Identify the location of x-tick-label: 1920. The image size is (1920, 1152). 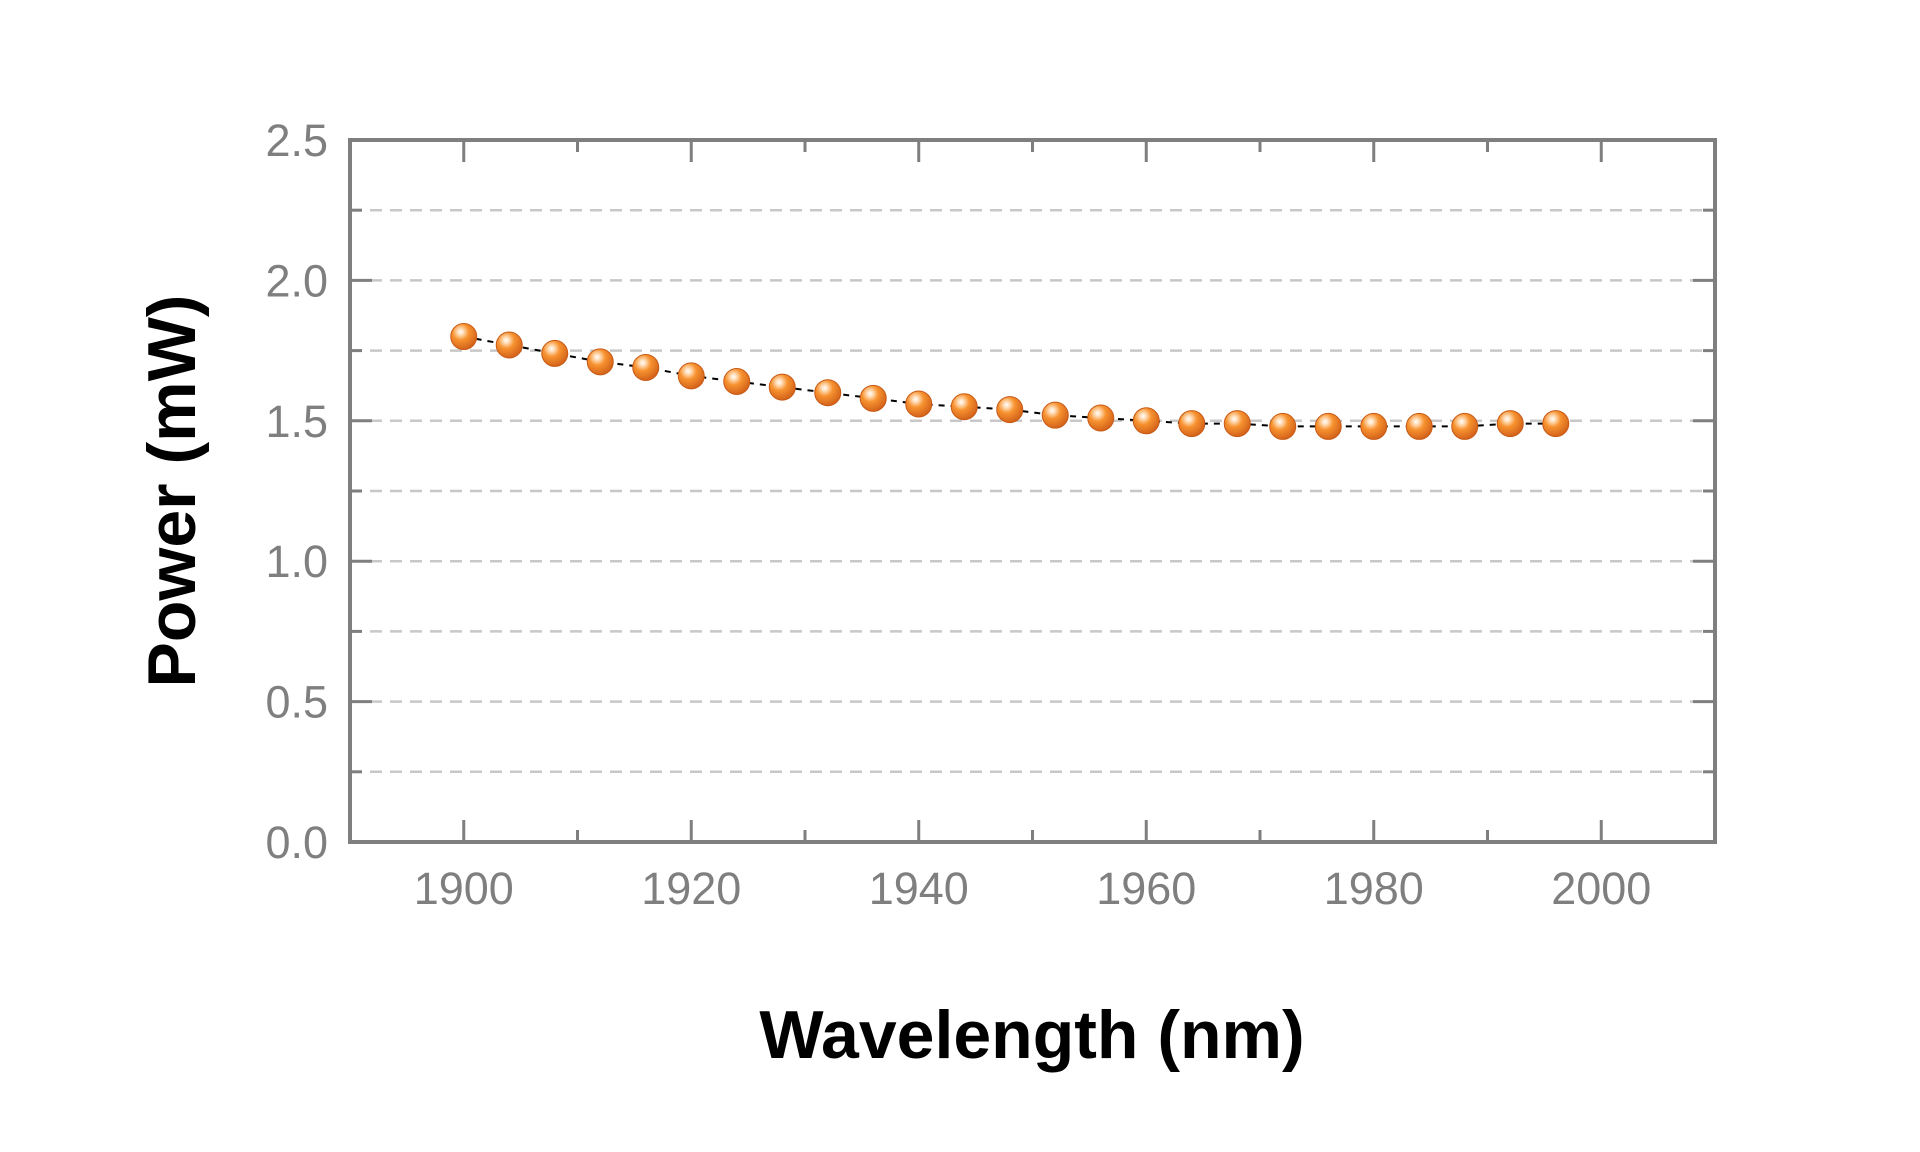
(691, 888).